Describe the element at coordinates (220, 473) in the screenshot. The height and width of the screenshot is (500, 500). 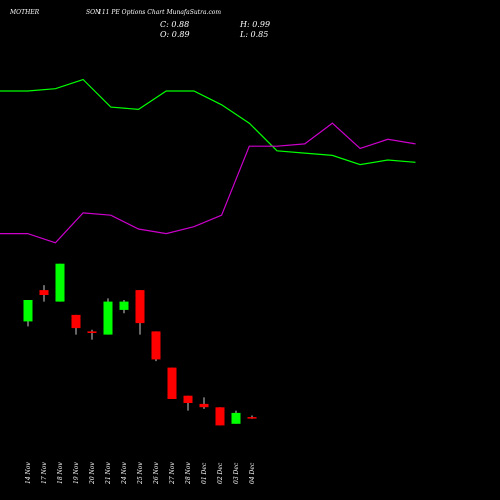
I see `x-axis-tick-label: 02 Dec` at that location.